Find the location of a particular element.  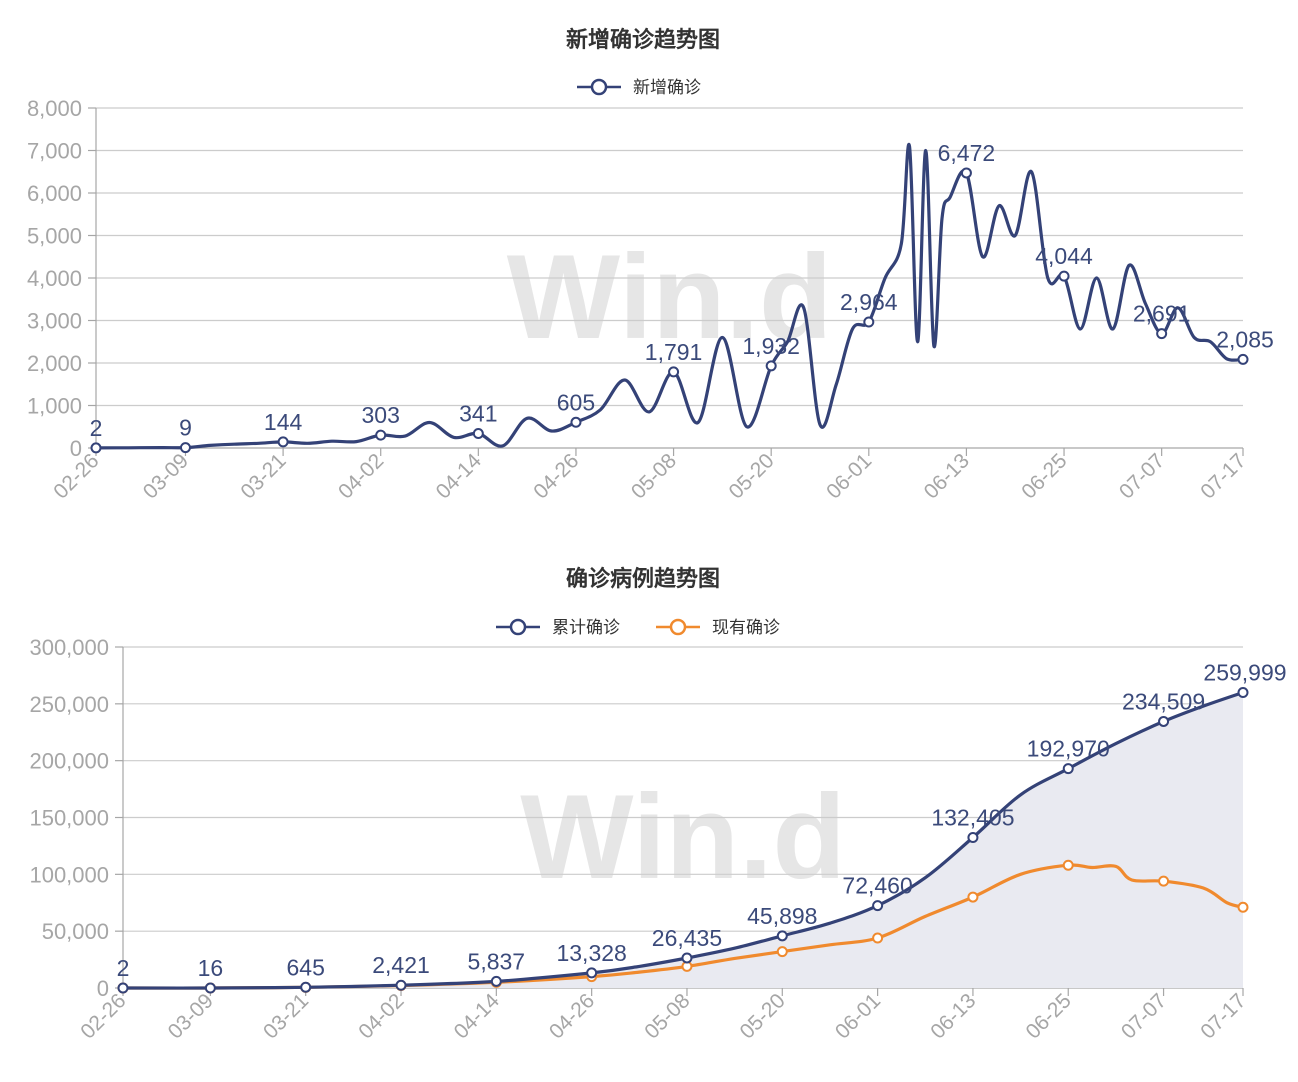

chart2-data-label: 132,405 is located at coordinates (972, 817).